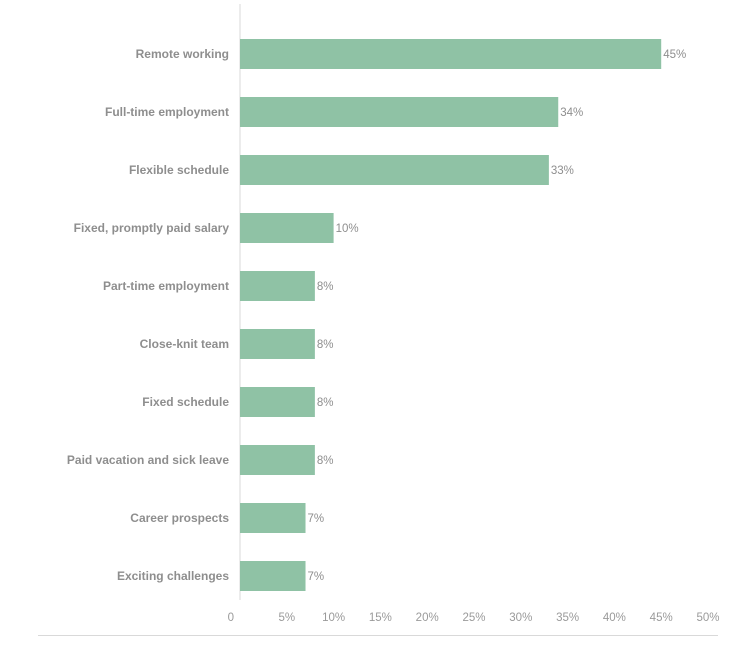 Image resolution: width=743 pixels, height=669 pixels. I want to click on category-label: Fixed, promptly paid salary, so click(152, 228).